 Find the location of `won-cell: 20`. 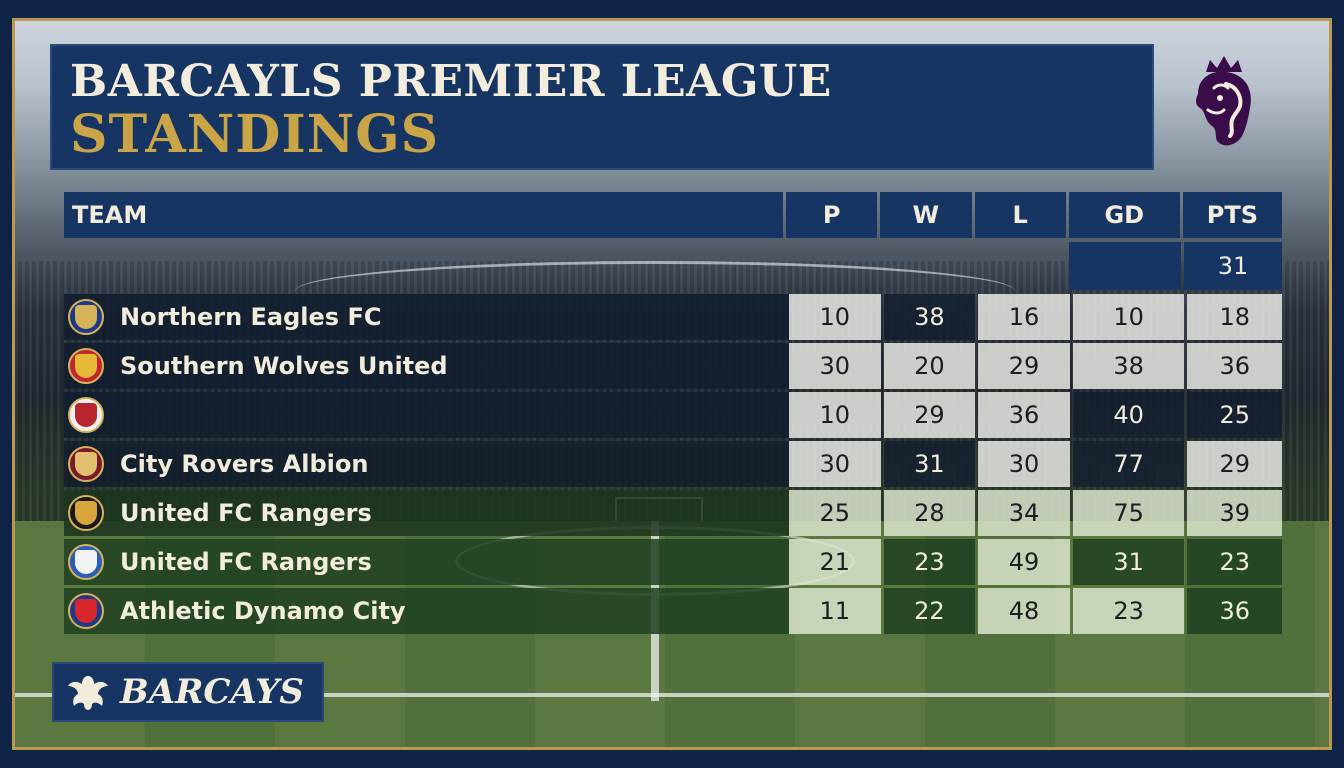

won-cell: 20 is located at coordinates (929, 366).